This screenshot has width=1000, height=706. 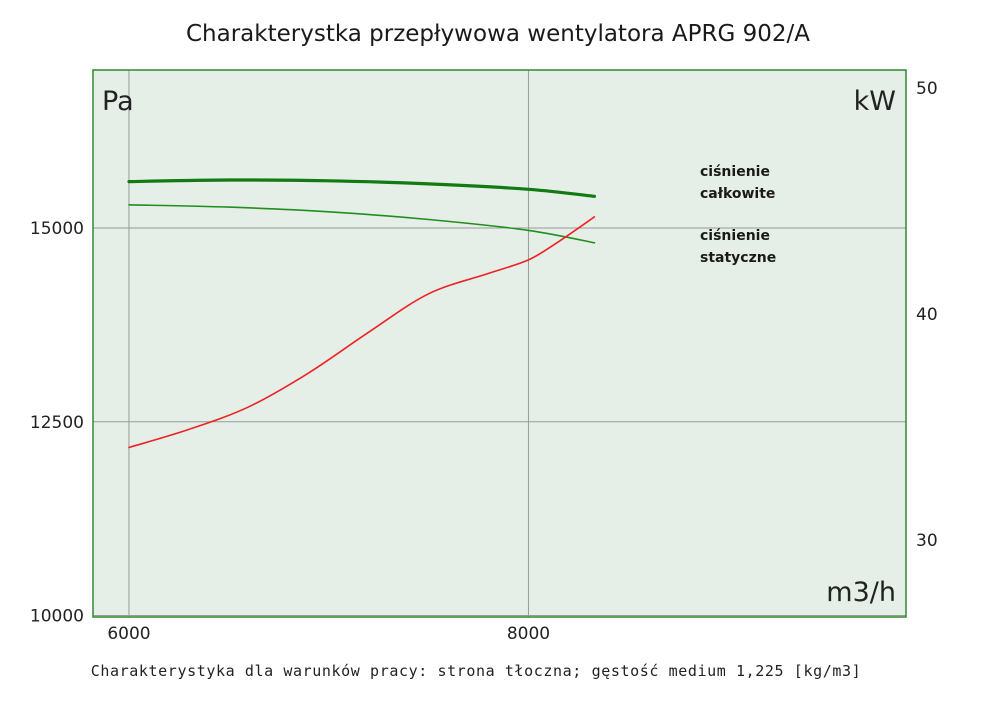 I want to click on y-tick-label: 15000, so click(x=57, y=229).